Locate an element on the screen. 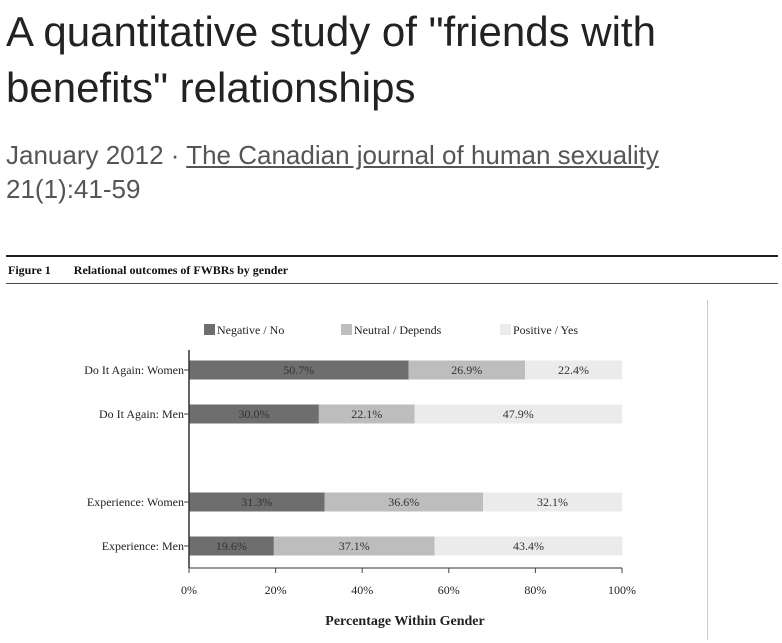  journal-link: The Canadian journal of human sexuality is located at coordinates (422, 155).